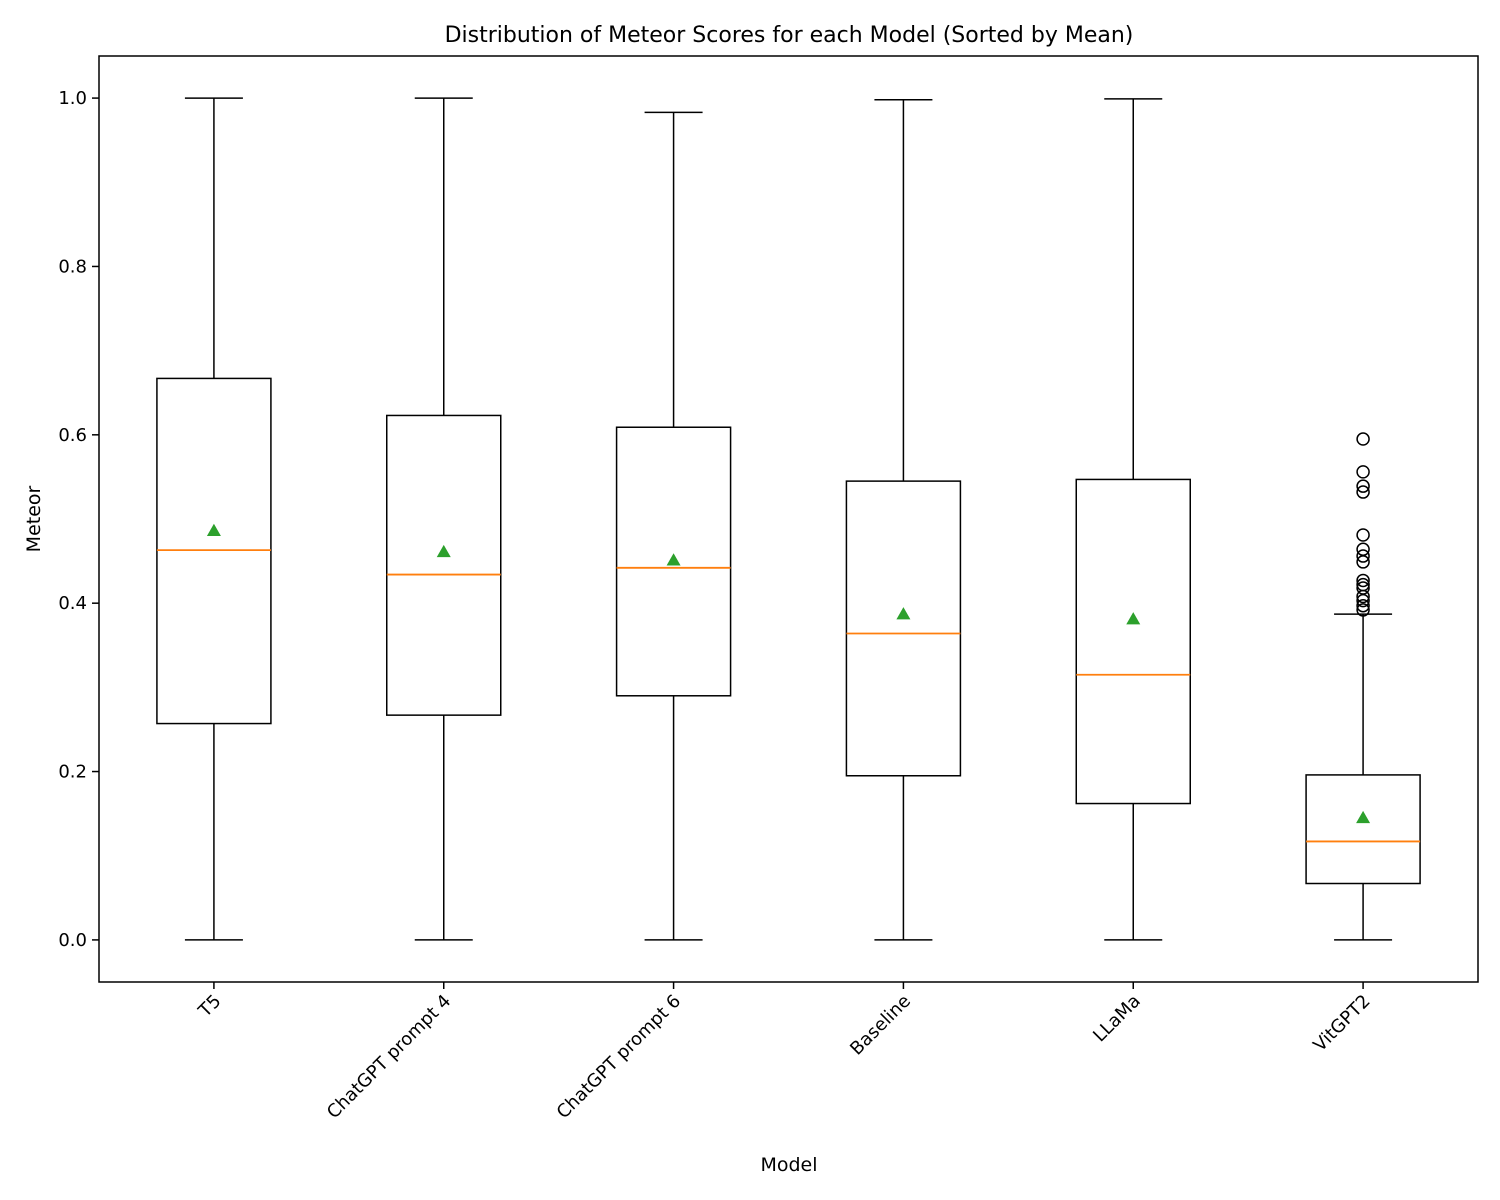 This screenshot has height=1200, width=1500. What do you see at coordinates (880, 1025) in the screenshot?
I see `x-tick-label: Baseline` at bounding box center [880, 1025].